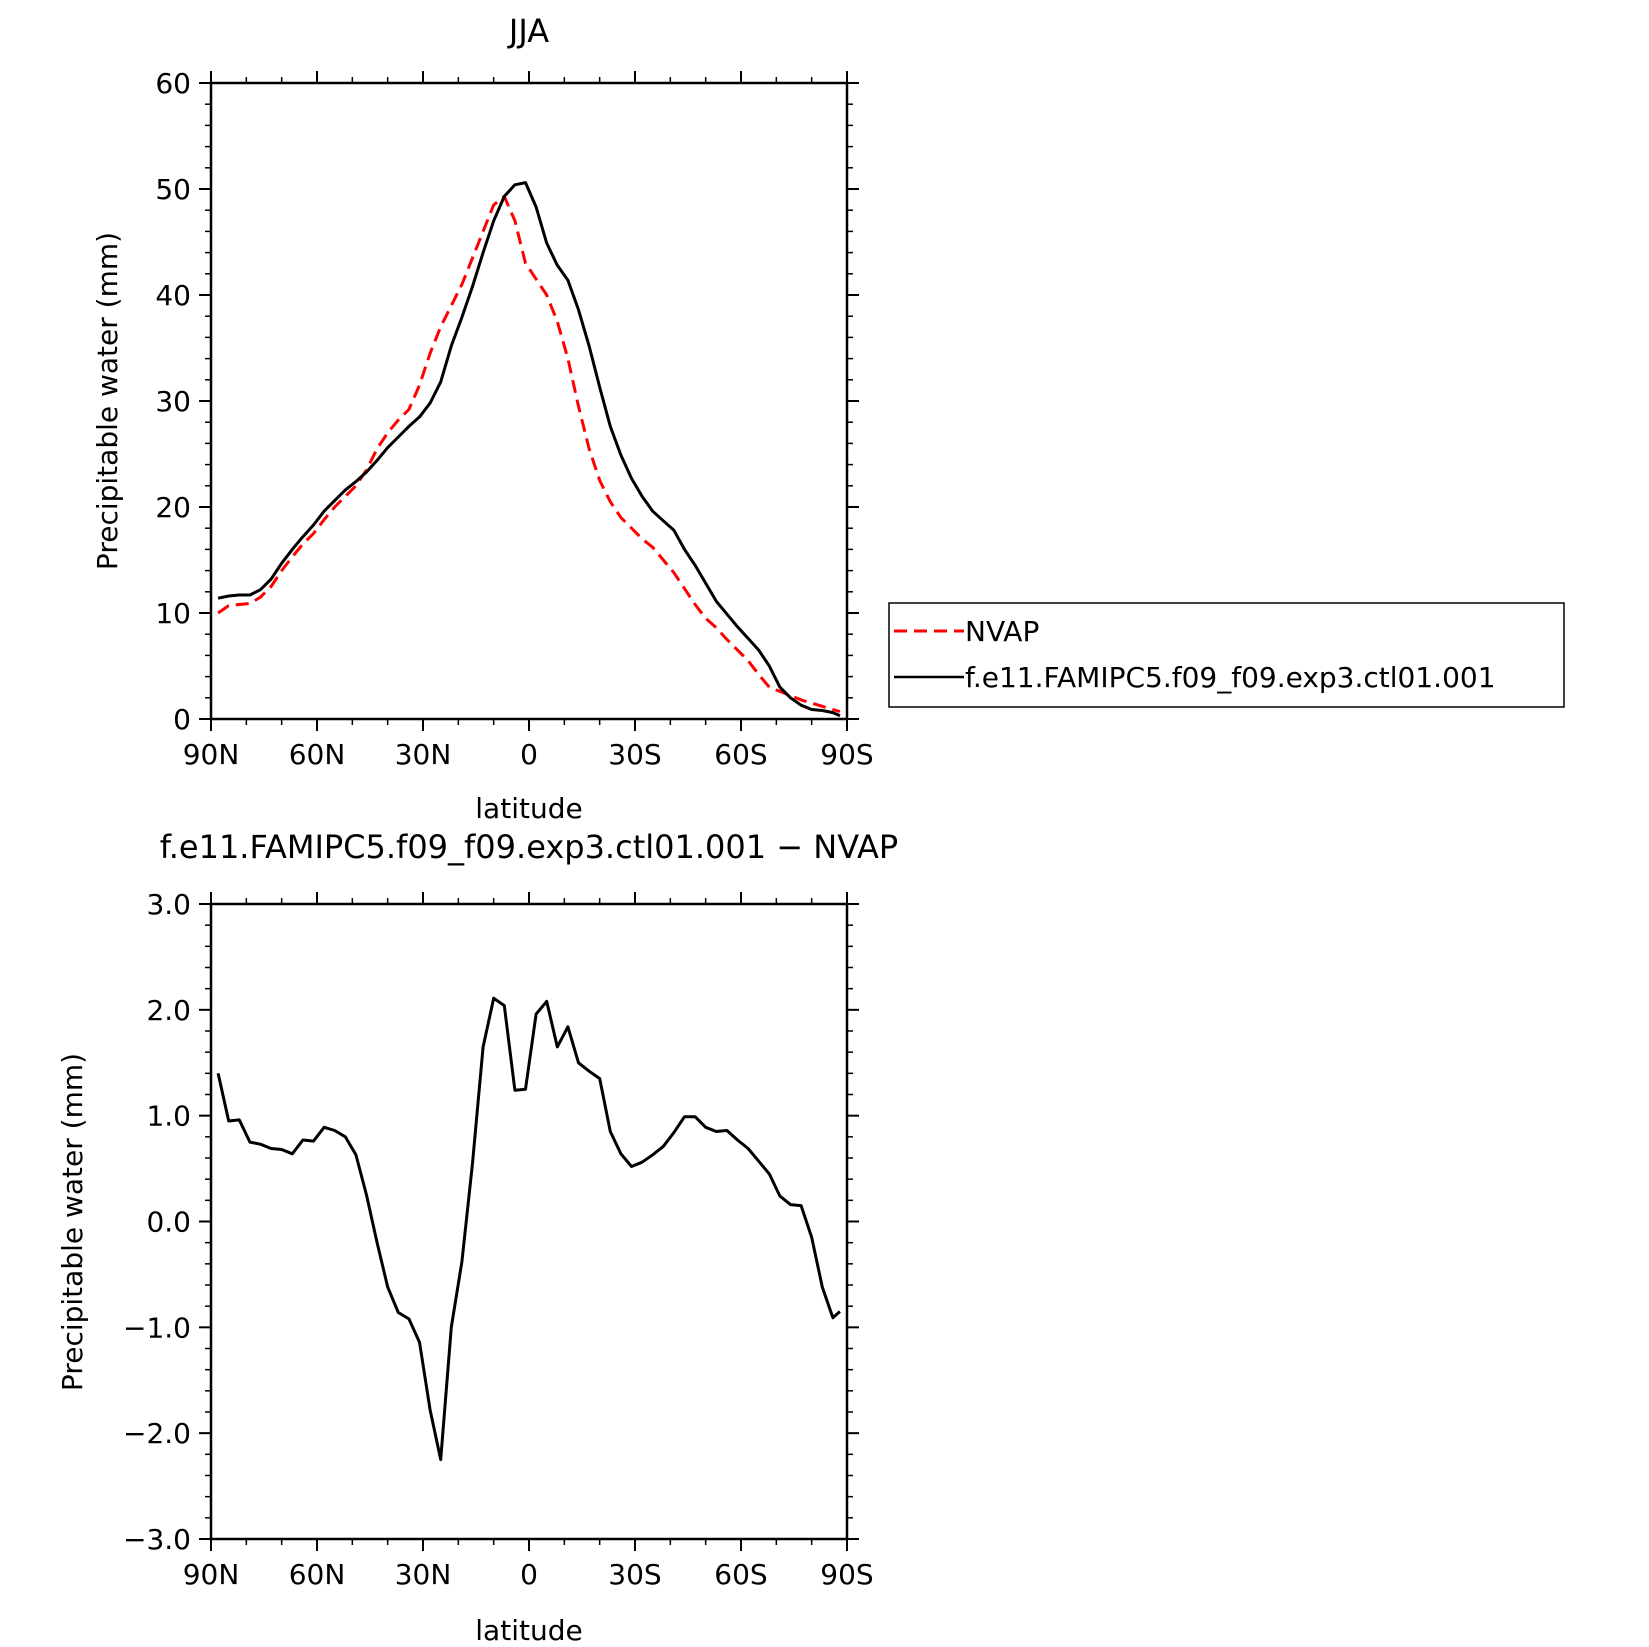 Image resolution: width=1649 pixels, height=1647 pixels. What do you see at coordinates (528, 1630) in the screenshot?
I see `bottom-x-axis-label: latitude` at bounding box center [528, 1630].